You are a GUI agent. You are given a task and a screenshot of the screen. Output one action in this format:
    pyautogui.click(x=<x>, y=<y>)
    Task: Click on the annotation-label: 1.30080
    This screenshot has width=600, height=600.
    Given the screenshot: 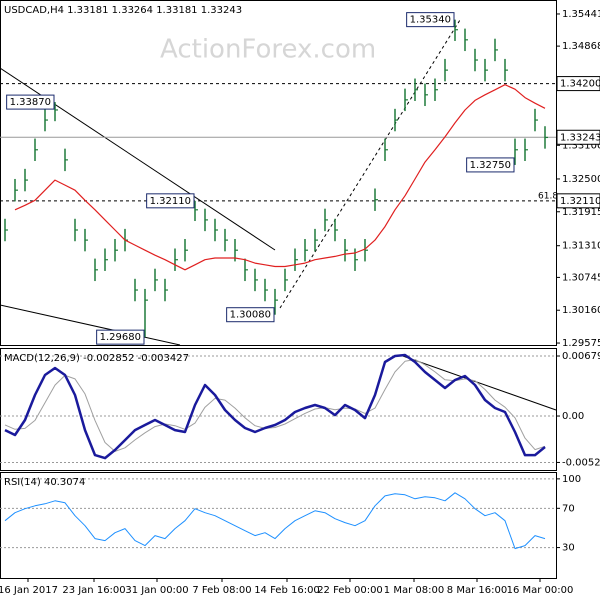 What is the action you would take?
    pyautogui.click(x=250, y=315)
    